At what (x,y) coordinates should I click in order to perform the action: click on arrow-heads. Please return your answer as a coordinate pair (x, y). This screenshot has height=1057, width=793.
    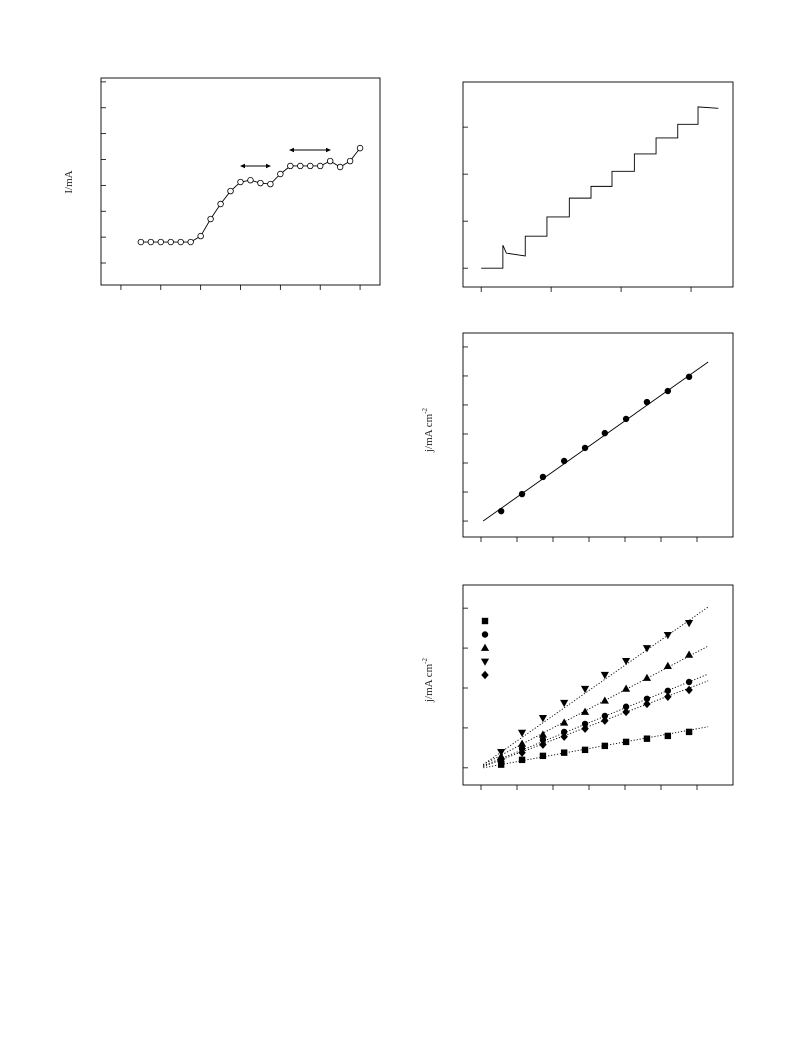
    Looking at the image, I should click on (310, 150).